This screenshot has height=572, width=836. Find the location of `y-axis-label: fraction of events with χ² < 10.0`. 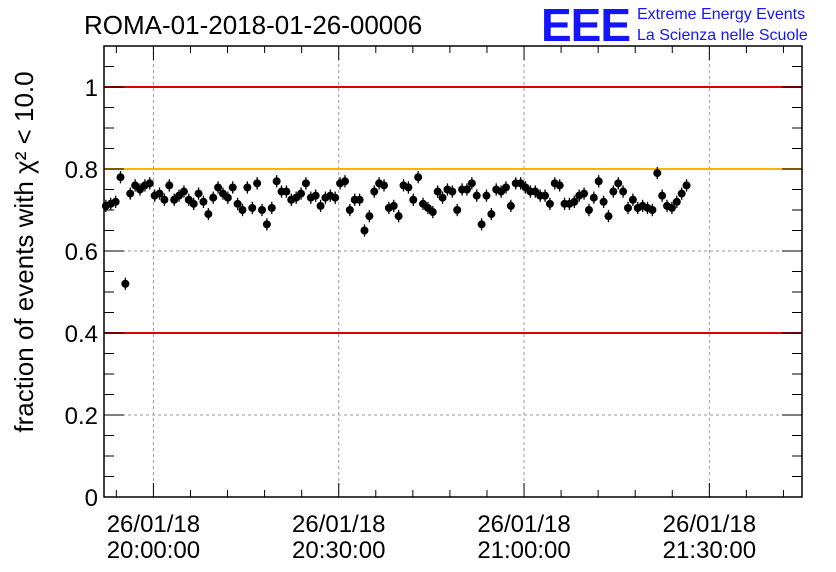

y-axis-label: fraction of events with χ² < 10.0 is located at coordinates (24, 251).